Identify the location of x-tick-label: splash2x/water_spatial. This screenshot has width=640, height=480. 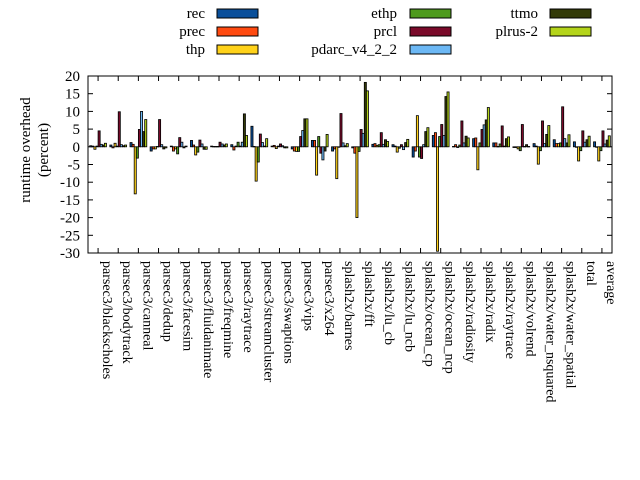
(570, 325).